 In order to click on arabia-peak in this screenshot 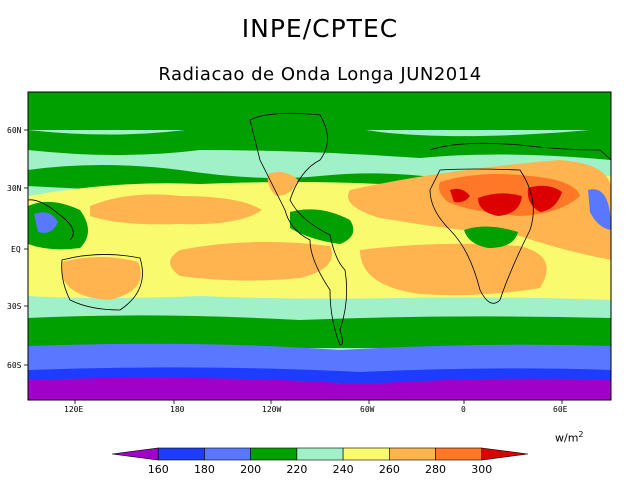, I will do `click(544, 198)`.